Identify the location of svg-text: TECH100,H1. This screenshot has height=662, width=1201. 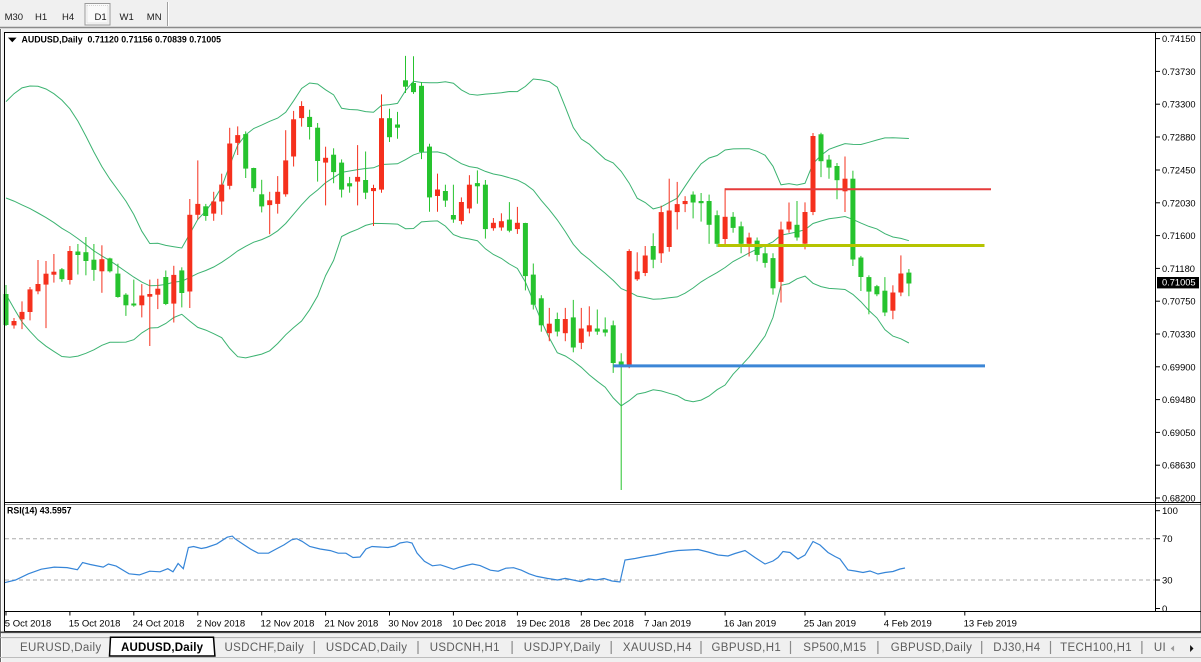
(1096, 648).